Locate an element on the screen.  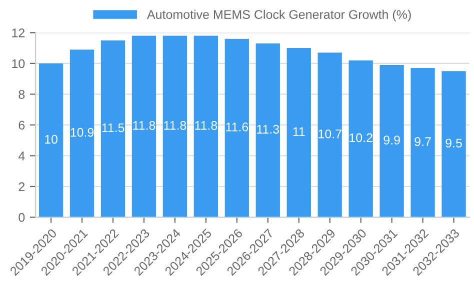
y-tick-label: 4 is located at coordinates (21, 156).